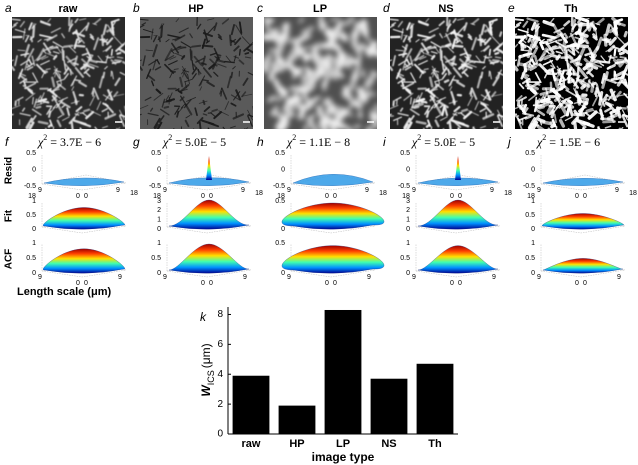 This screenshot has width=638, height=465. I want to click on chi-squared: χ2 = 1.5E − 6, so click(568, 140).